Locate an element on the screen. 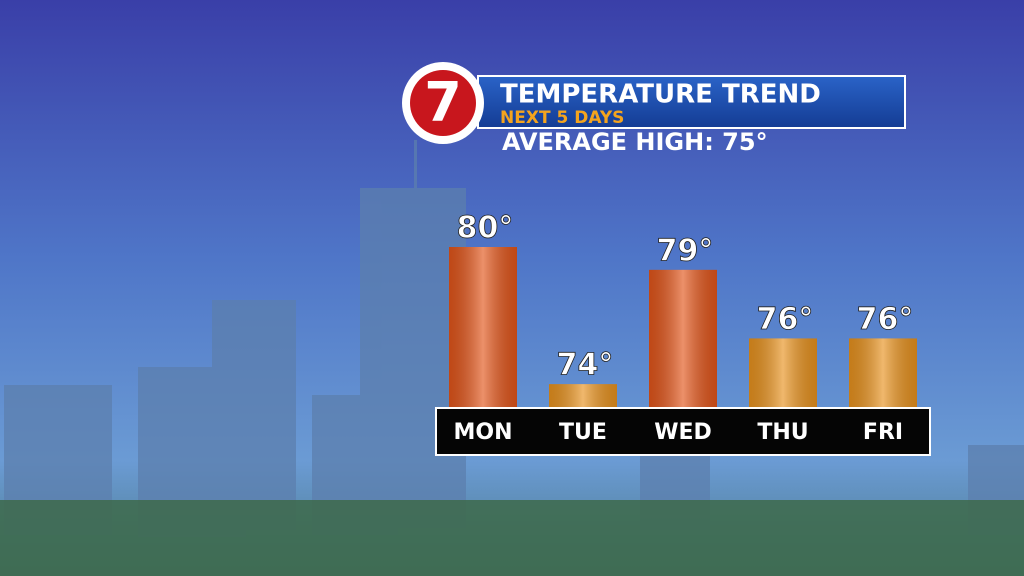 This screenshot has width=1024, height=576. x-tick-label: MON is located at coordinates (482, 432).